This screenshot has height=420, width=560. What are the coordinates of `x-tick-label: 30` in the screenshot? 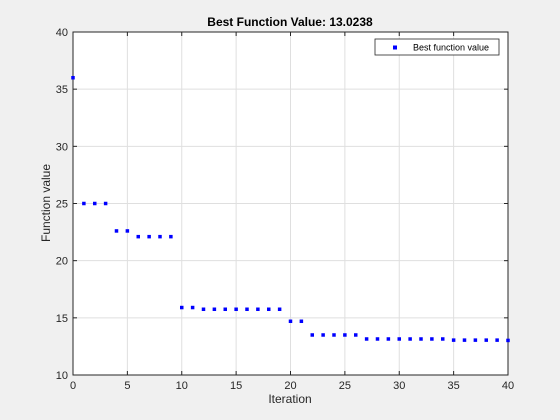 It's located at (399, 386).